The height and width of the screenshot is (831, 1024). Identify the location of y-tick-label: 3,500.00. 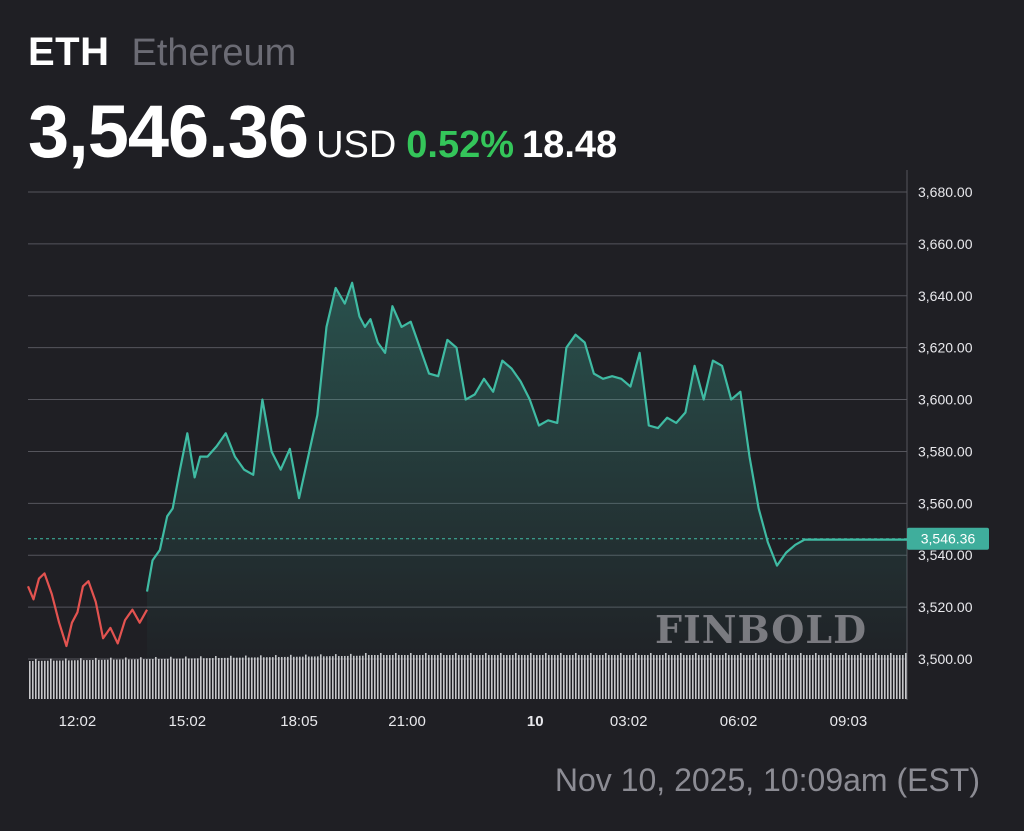
(945, 659).